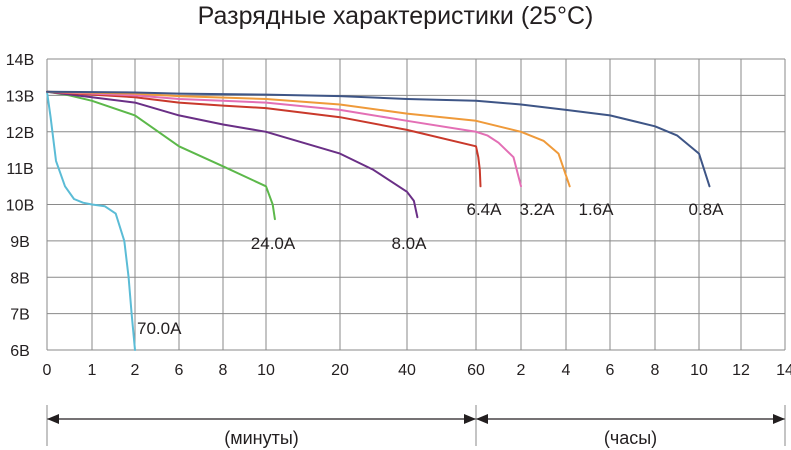  I want to click on x-tick-label: 0, so click(47, 370).